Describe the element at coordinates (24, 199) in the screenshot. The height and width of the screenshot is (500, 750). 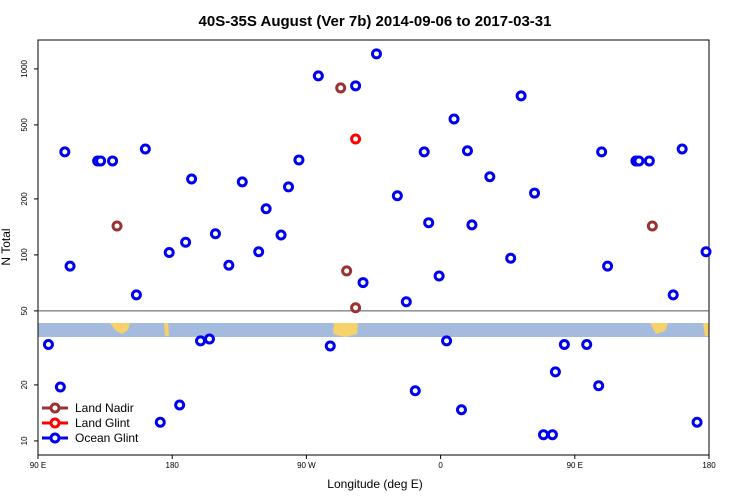
I see `y-tick-label: 200` at that location.